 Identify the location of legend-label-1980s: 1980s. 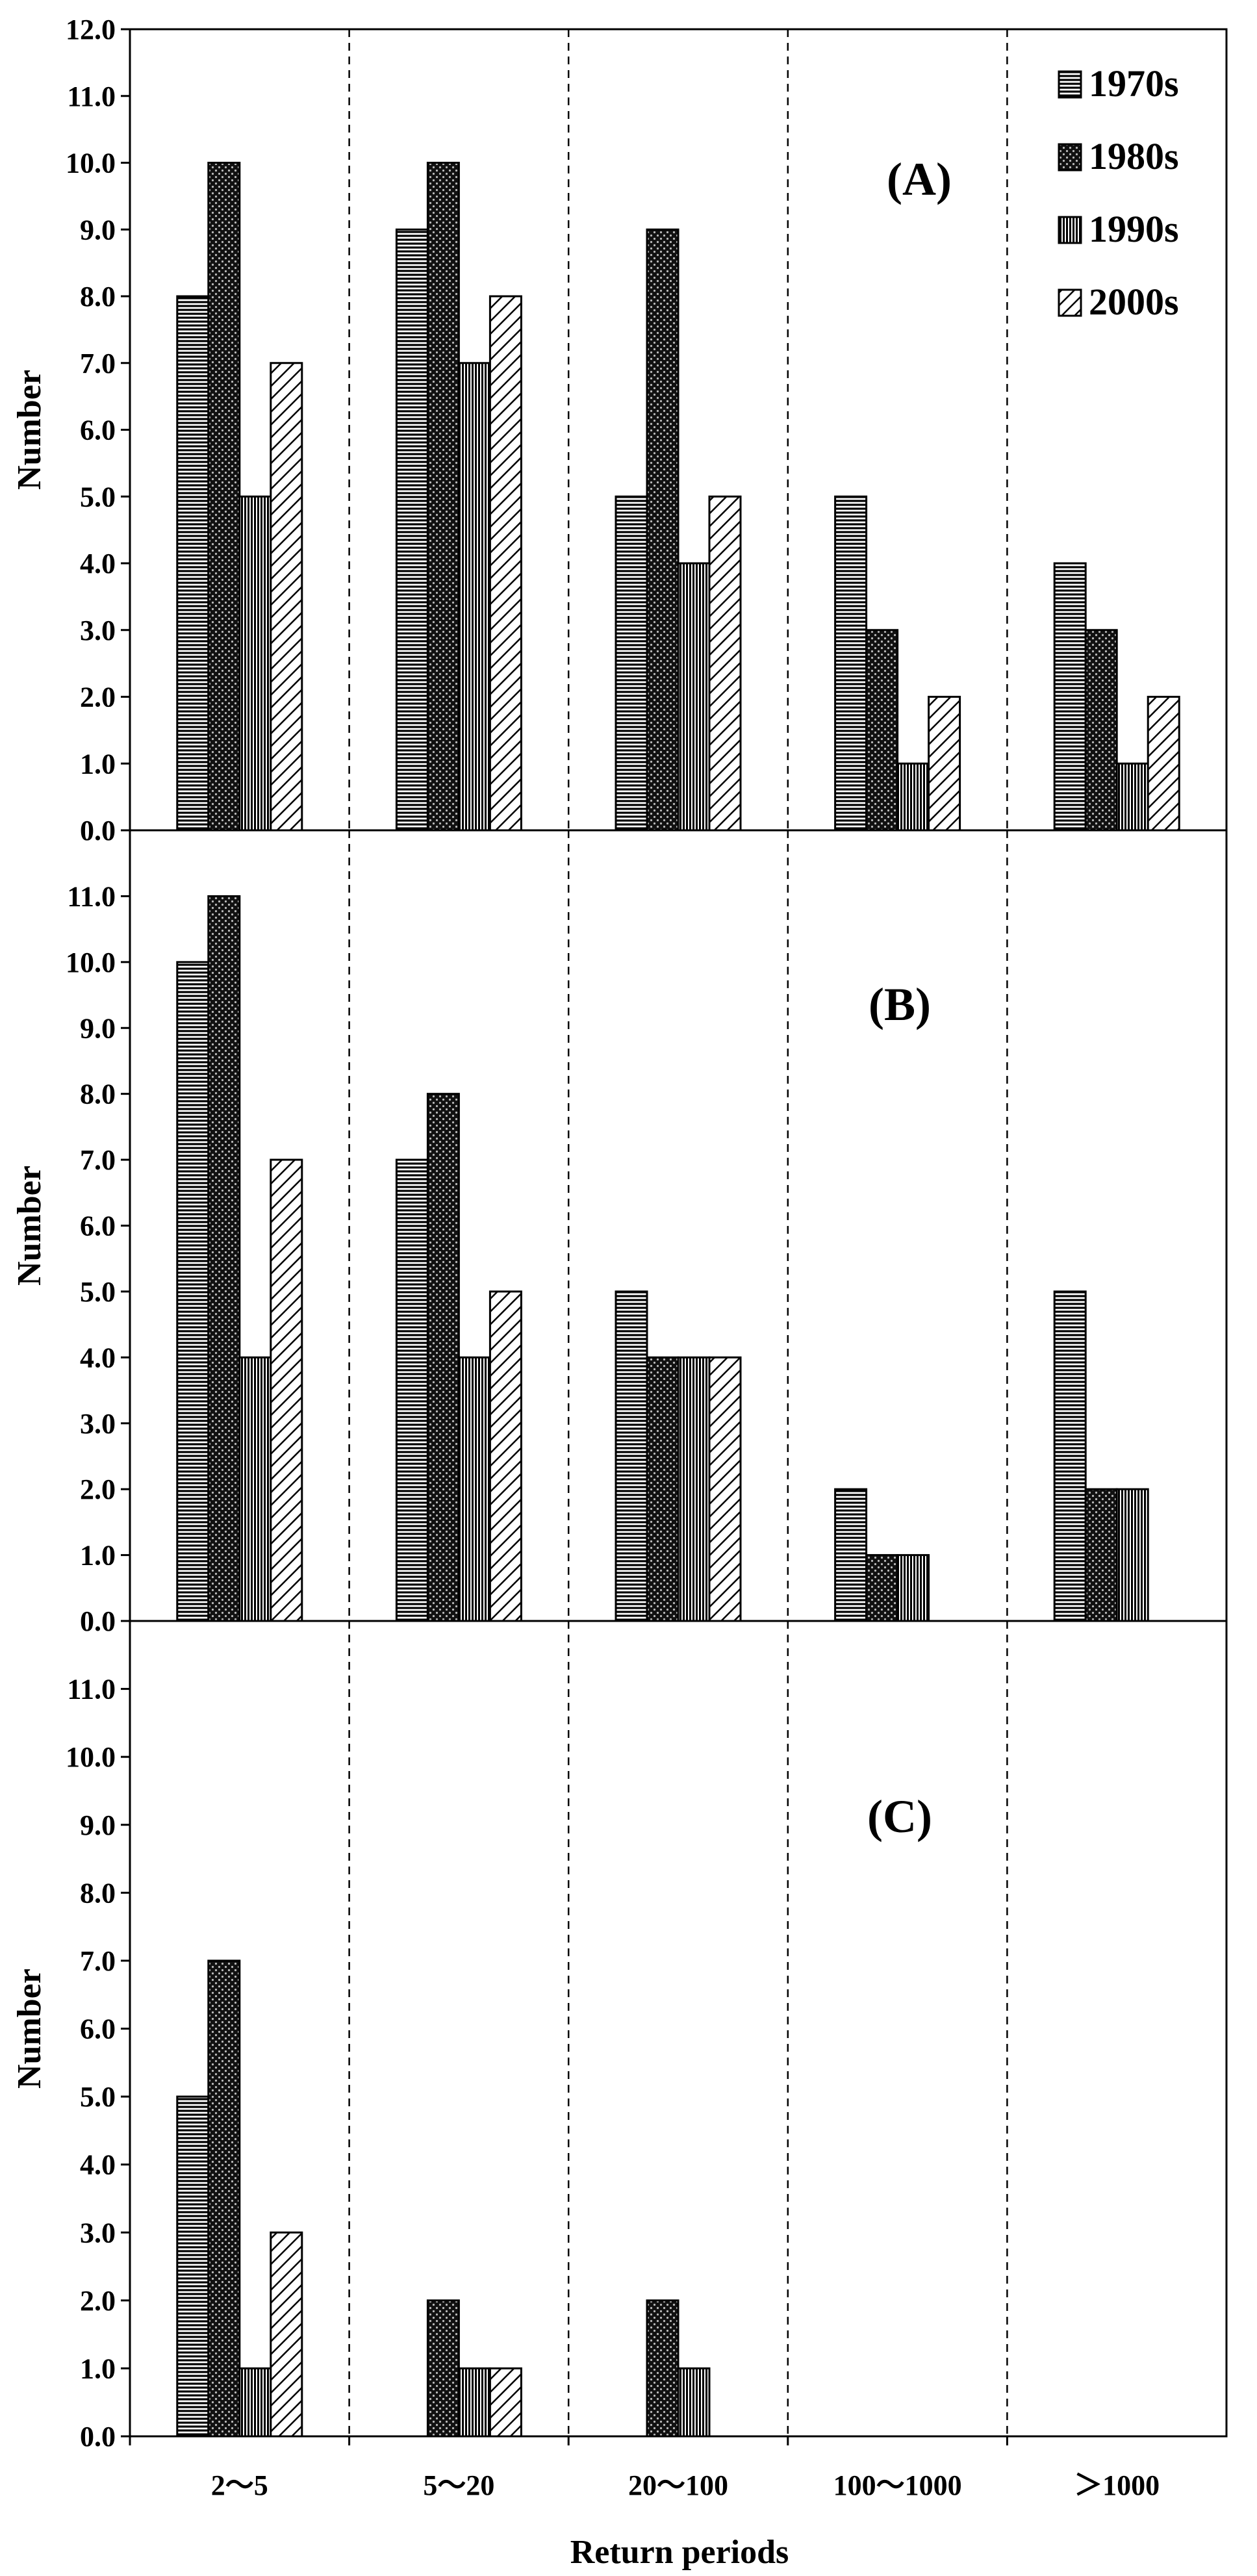
(1134, 156).